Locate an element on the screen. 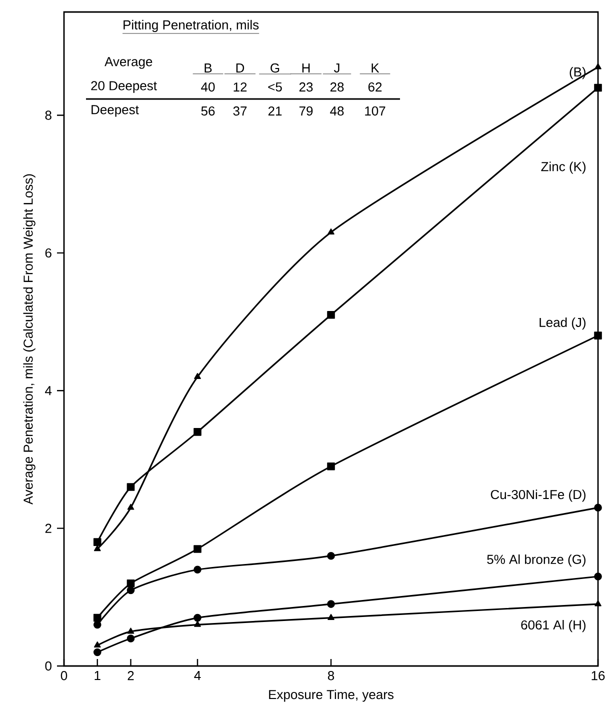  y-axis-title: Average Penetration, mils (Calculated From Weight Loss) is located at coordinates (29, 339).